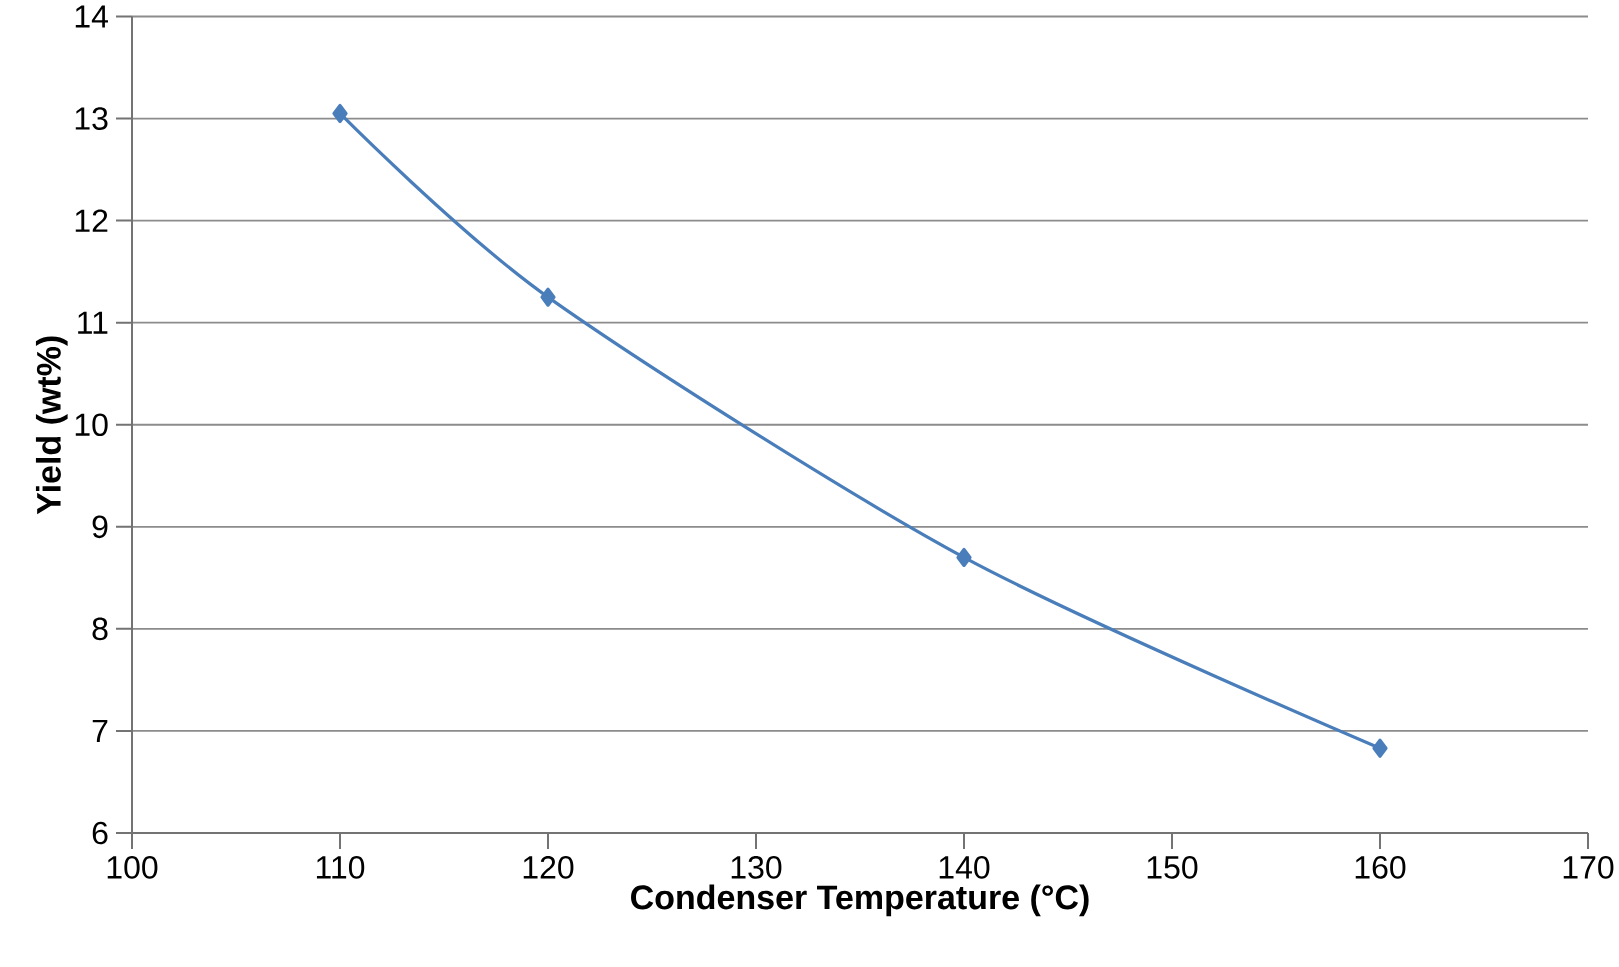  I want to click on y-tick-label: 9, so click(100, 527).